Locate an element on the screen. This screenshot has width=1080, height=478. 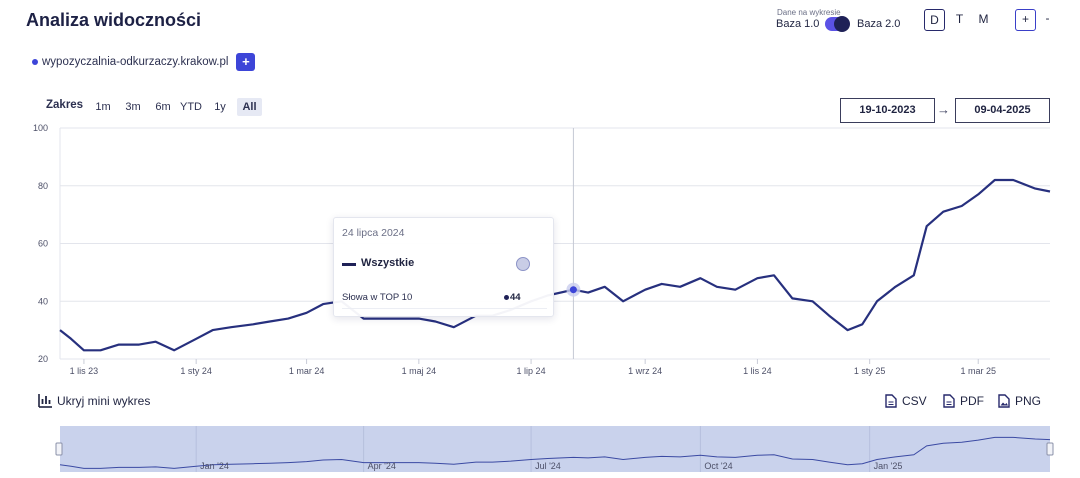
tooltip-series-swatch is located at coordinates (349, 264).